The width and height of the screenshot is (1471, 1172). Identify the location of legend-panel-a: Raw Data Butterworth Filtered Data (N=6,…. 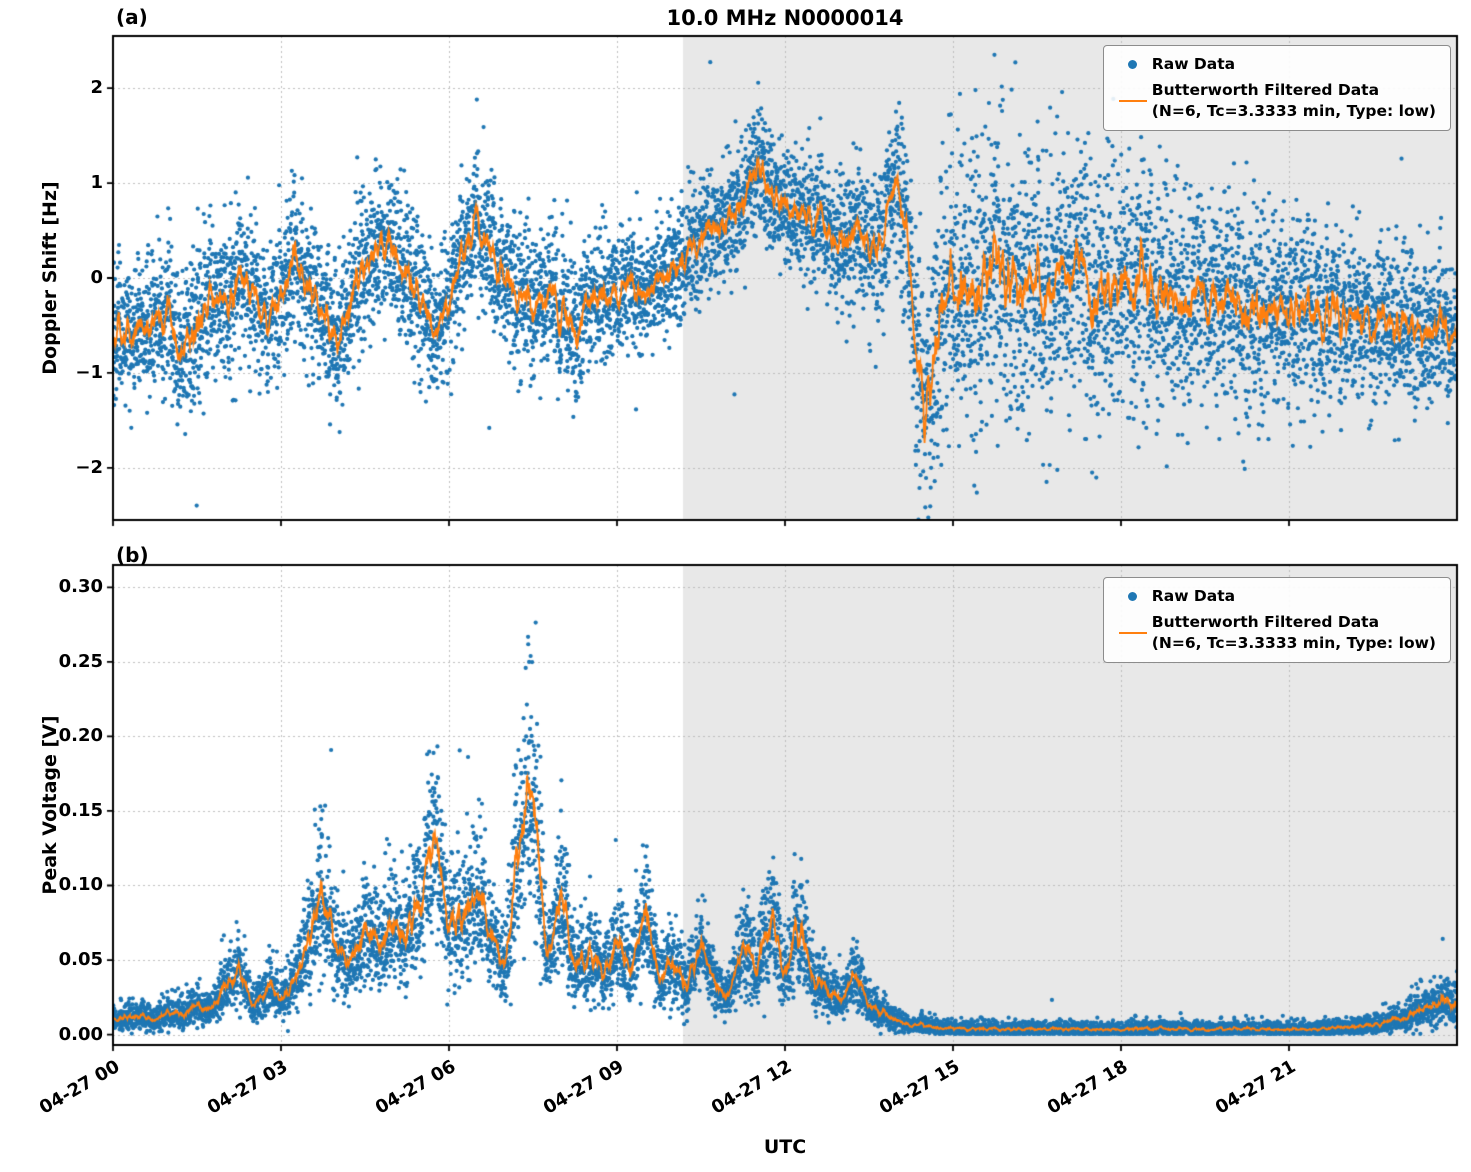
(1276, 88).